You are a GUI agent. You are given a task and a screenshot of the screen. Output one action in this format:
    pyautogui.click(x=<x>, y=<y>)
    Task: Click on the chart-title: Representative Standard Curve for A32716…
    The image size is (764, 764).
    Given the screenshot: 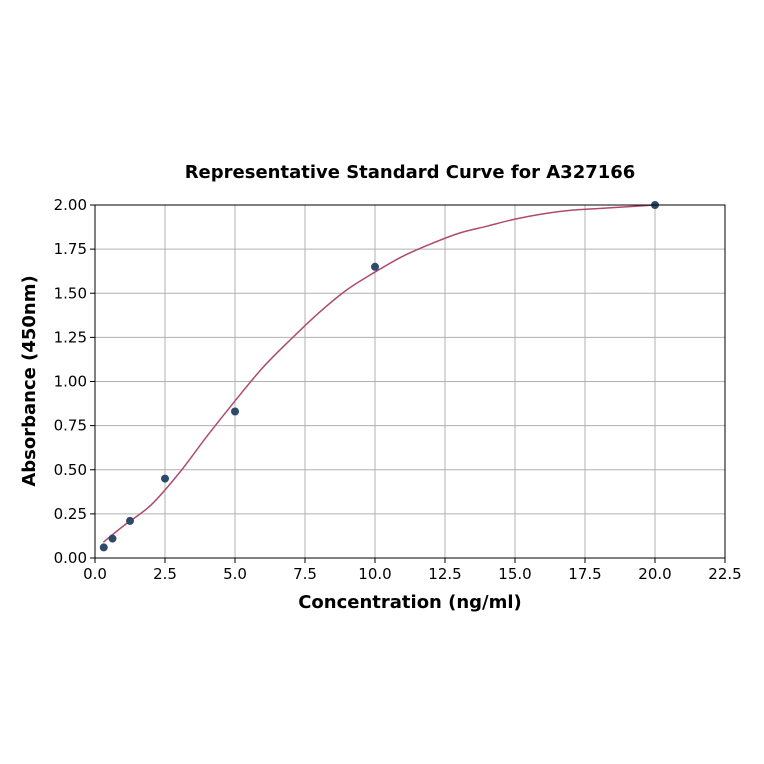 What is the action you would take?
    pyautogui.click(x=410, y=172)
    